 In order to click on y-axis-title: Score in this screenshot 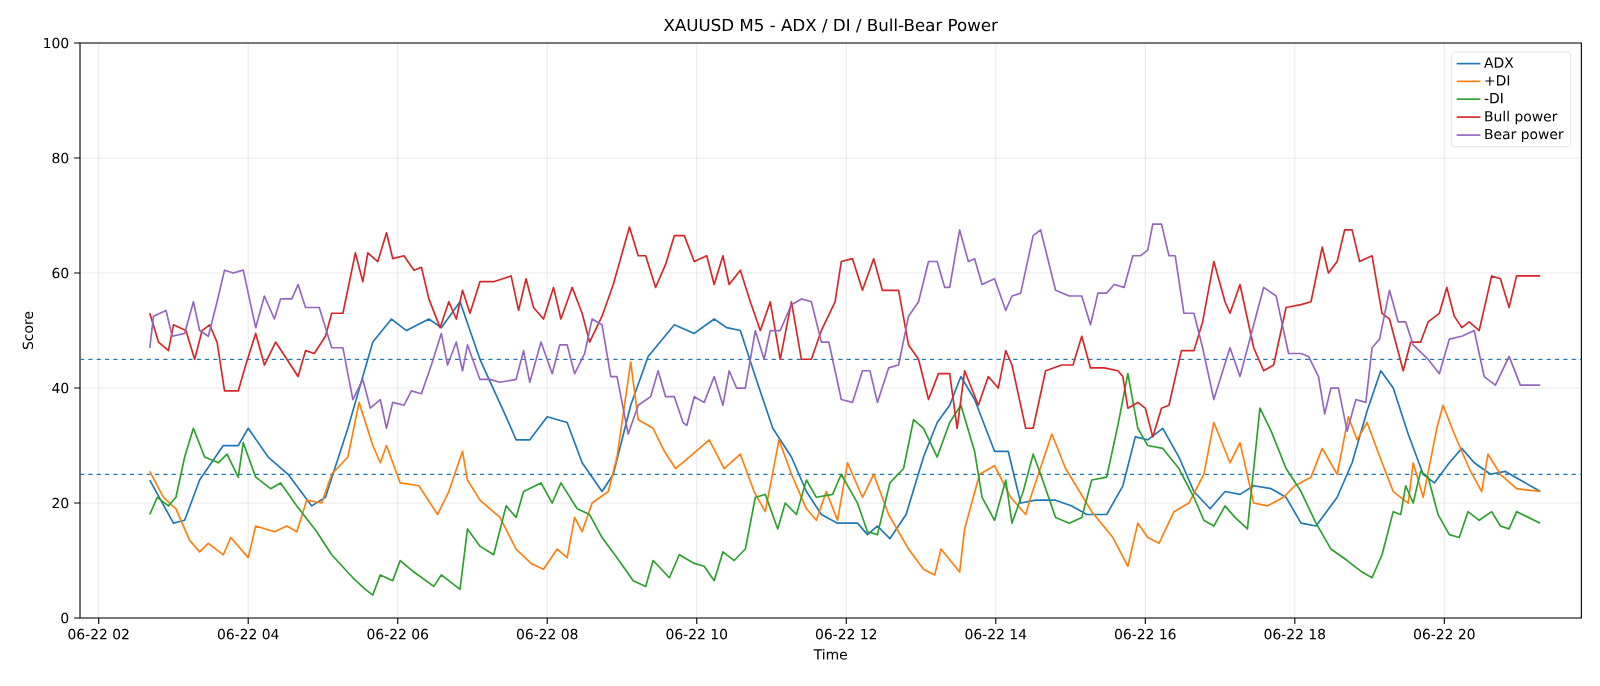, I will do `click(28, 330)`.